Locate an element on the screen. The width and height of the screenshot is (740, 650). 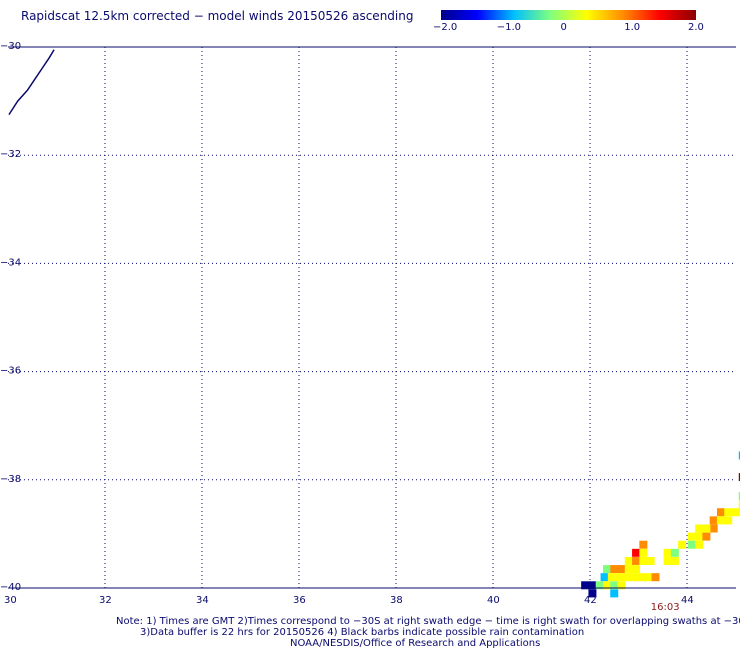
x-tick-label: 36 is located at coordinates (299, 600).